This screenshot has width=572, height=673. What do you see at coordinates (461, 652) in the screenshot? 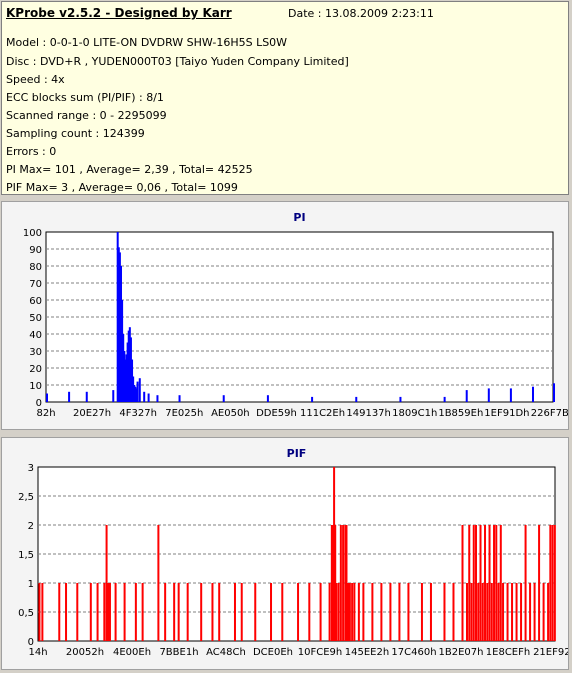
I see `pif-x-tick-label: 1B2E07h` at bounding box center [461, 652].